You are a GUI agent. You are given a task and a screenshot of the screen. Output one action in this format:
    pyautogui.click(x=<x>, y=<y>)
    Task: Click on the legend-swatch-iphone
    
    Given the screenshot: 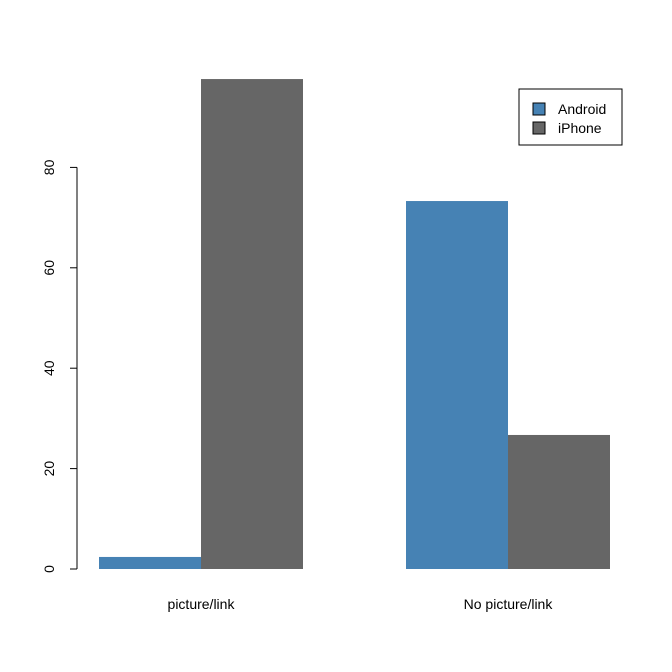 What is the action you would take?
    pyautogui.click(x=539, y=128)
    